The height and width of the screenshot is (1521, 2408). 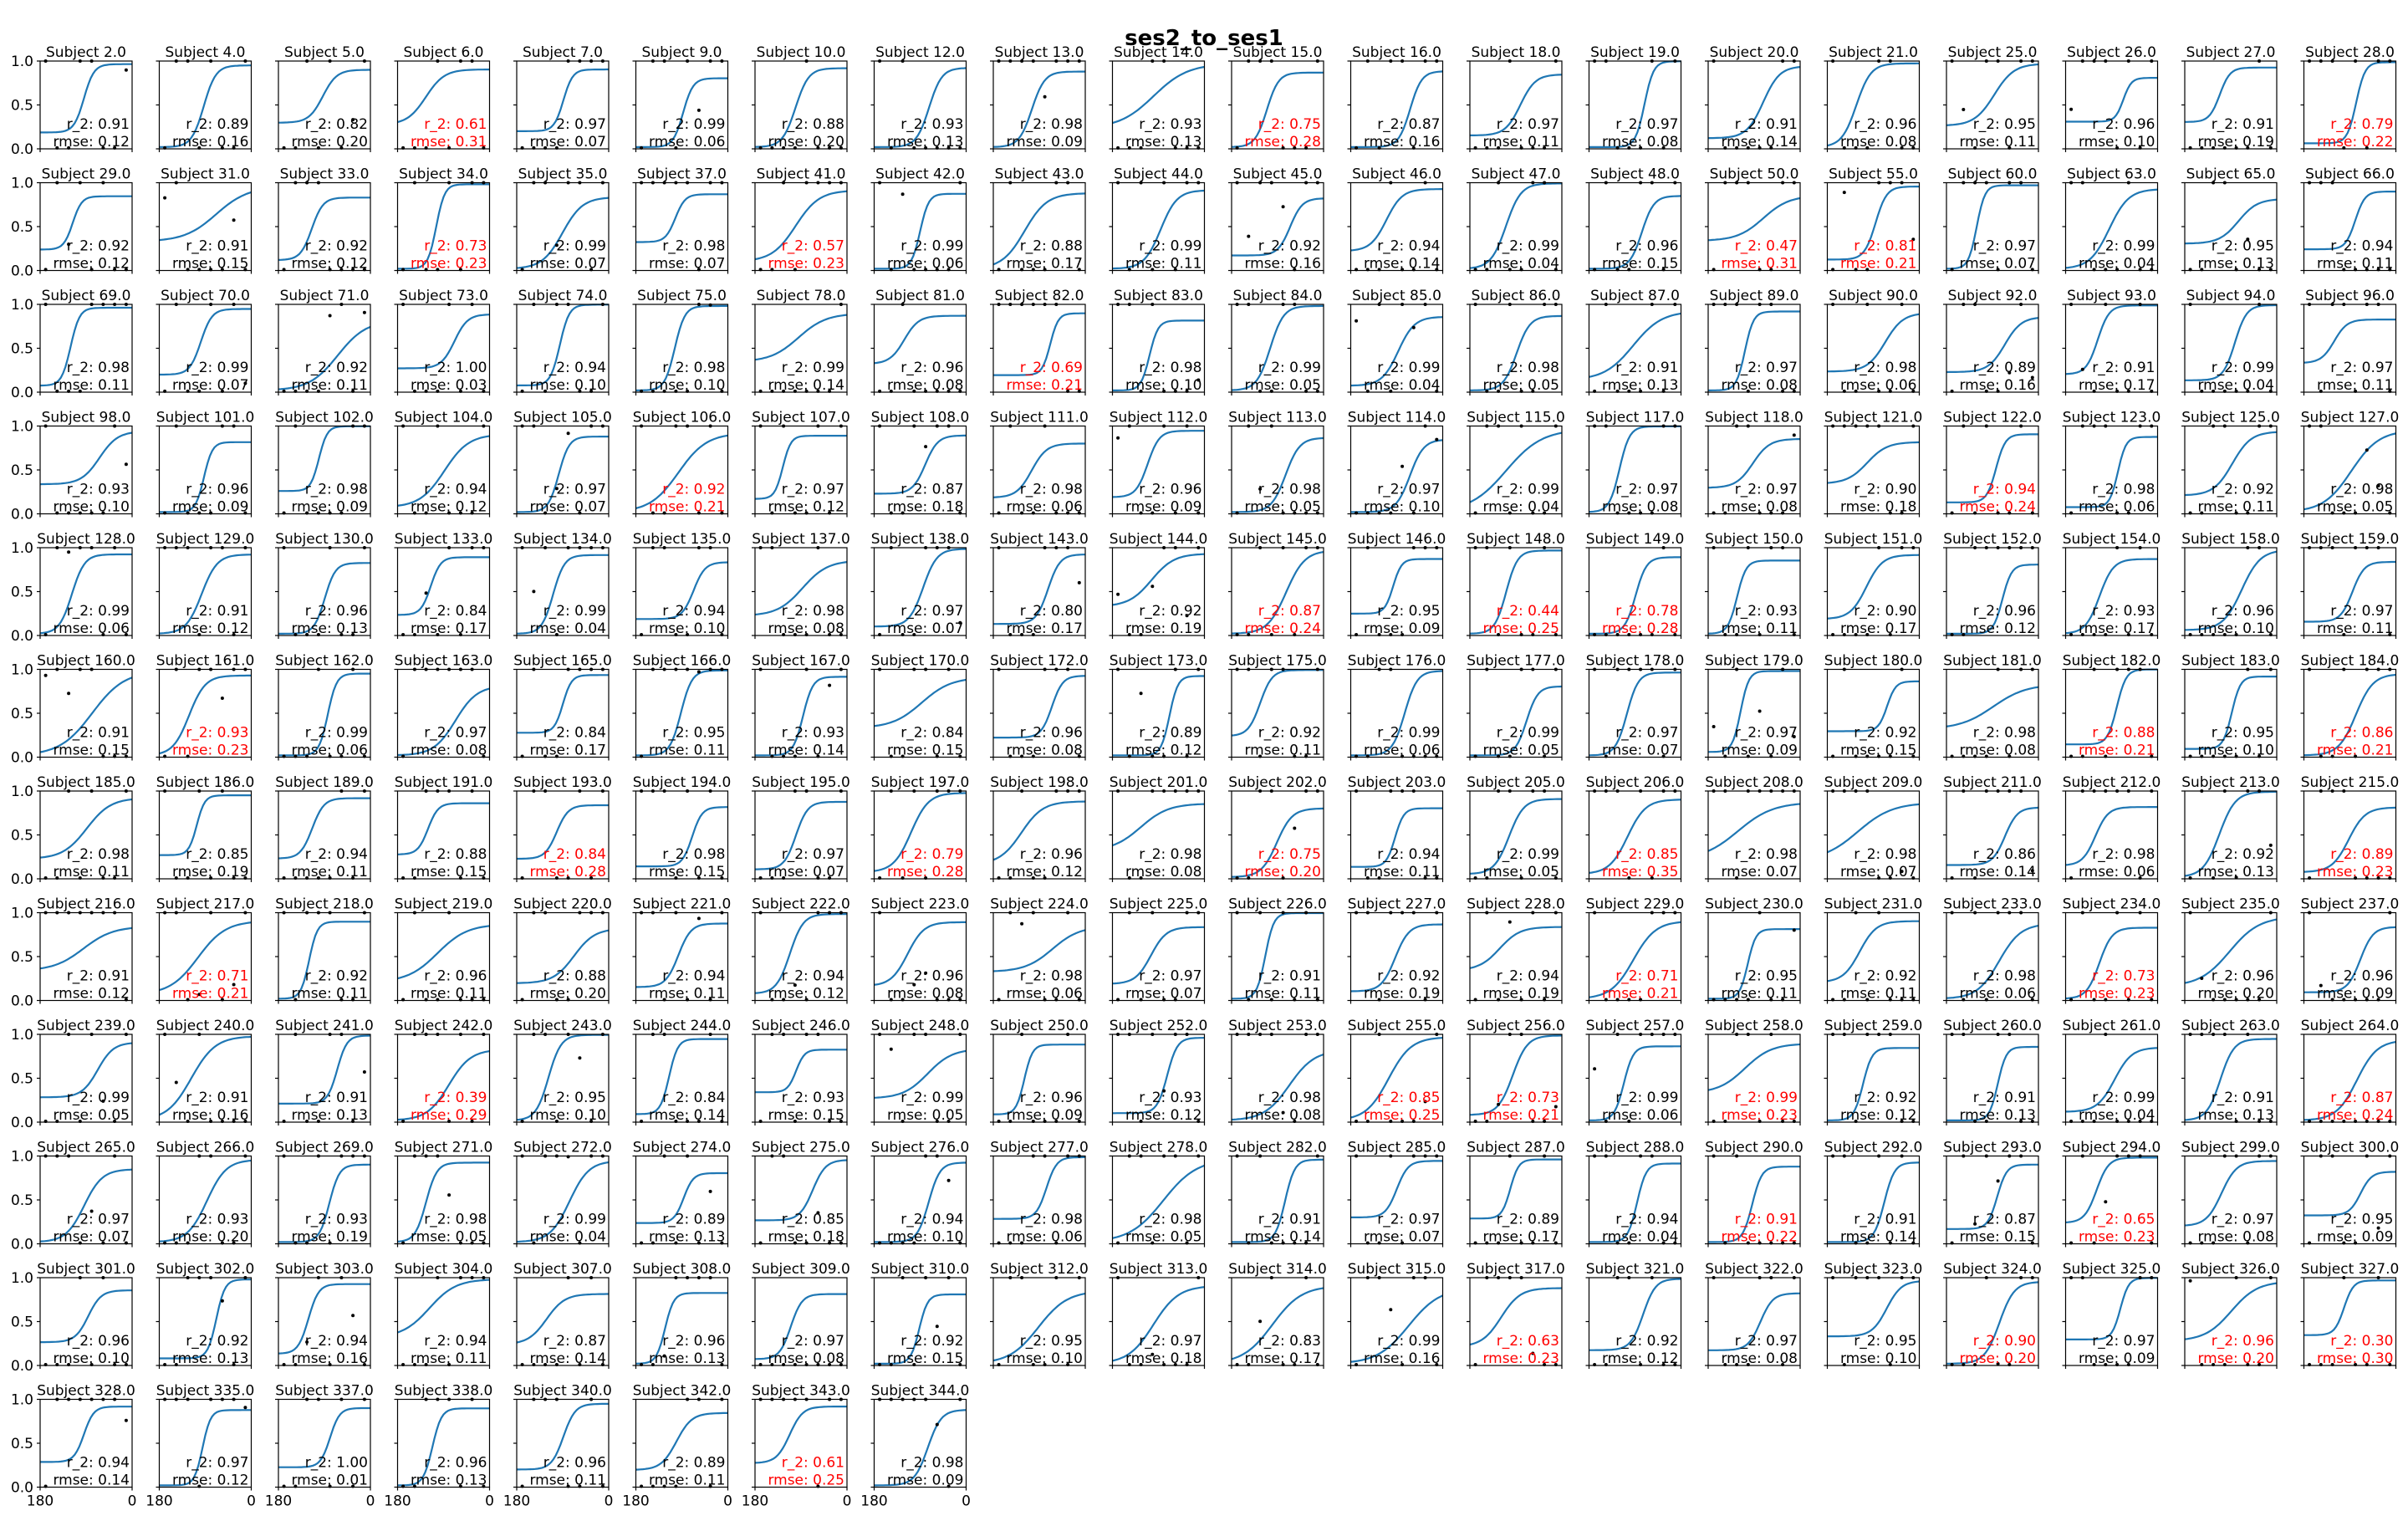 What do you see at coordinates (801, 418) in the screenshot?
I see `subplot-title: Subject 107.0` at bounding box center [801, 418].